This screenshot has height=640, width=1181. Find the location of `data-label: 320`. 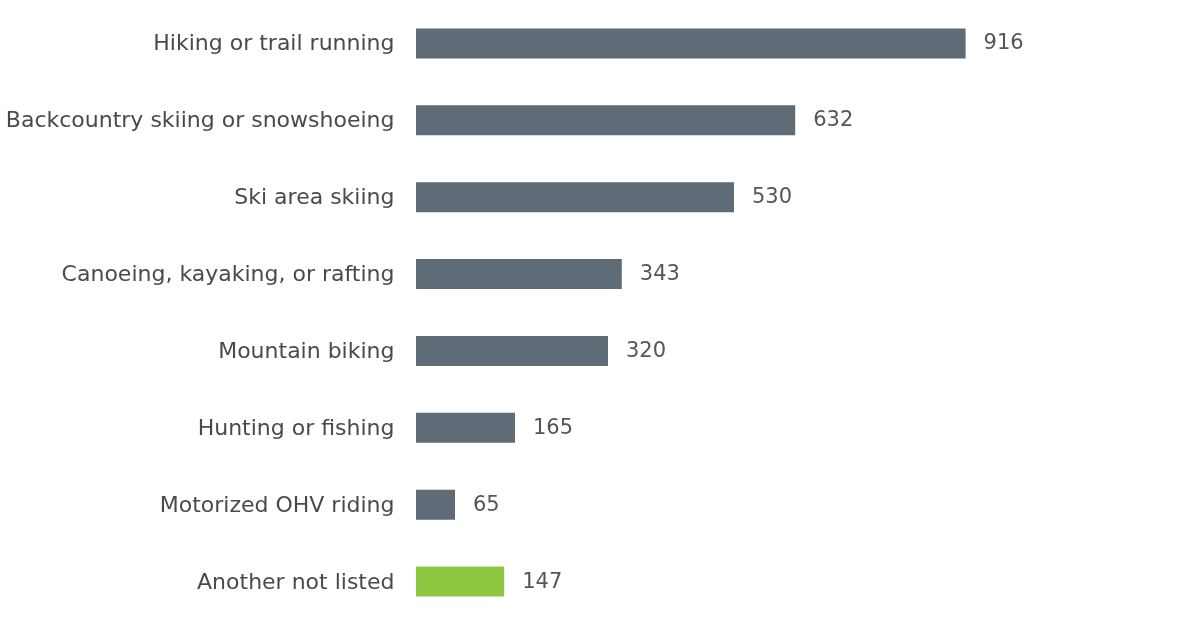

data-label: 320 is located at coordinates (646, 349).